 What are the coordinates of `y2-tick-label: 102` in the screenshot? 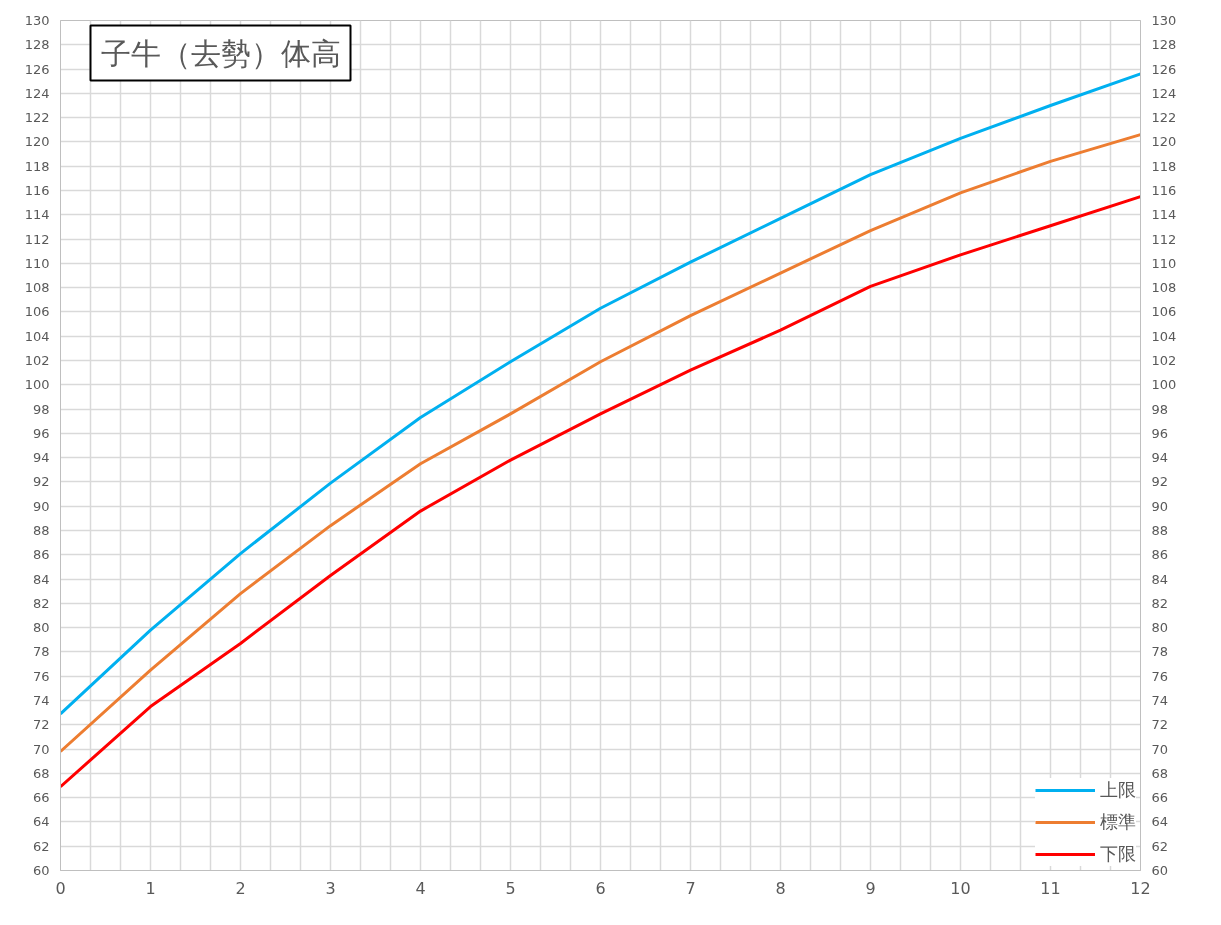 It's located at (1164, 360).